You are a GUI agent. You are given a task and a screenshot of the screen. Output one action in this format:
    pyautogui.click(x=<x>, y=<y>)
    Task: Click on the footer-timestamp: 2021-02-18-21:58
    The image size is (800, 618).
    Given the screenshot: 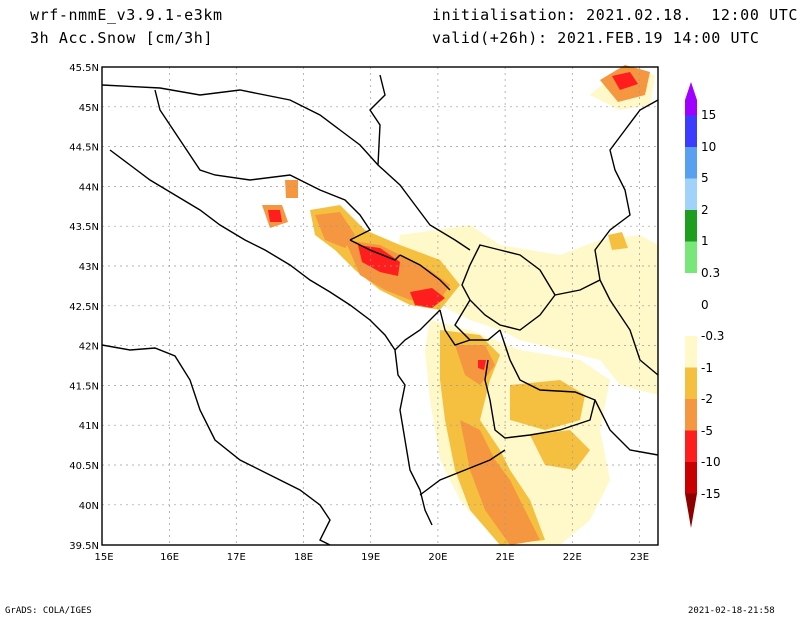 What is the action you would take?
    pyautogui.click(x=731, y=611)
    